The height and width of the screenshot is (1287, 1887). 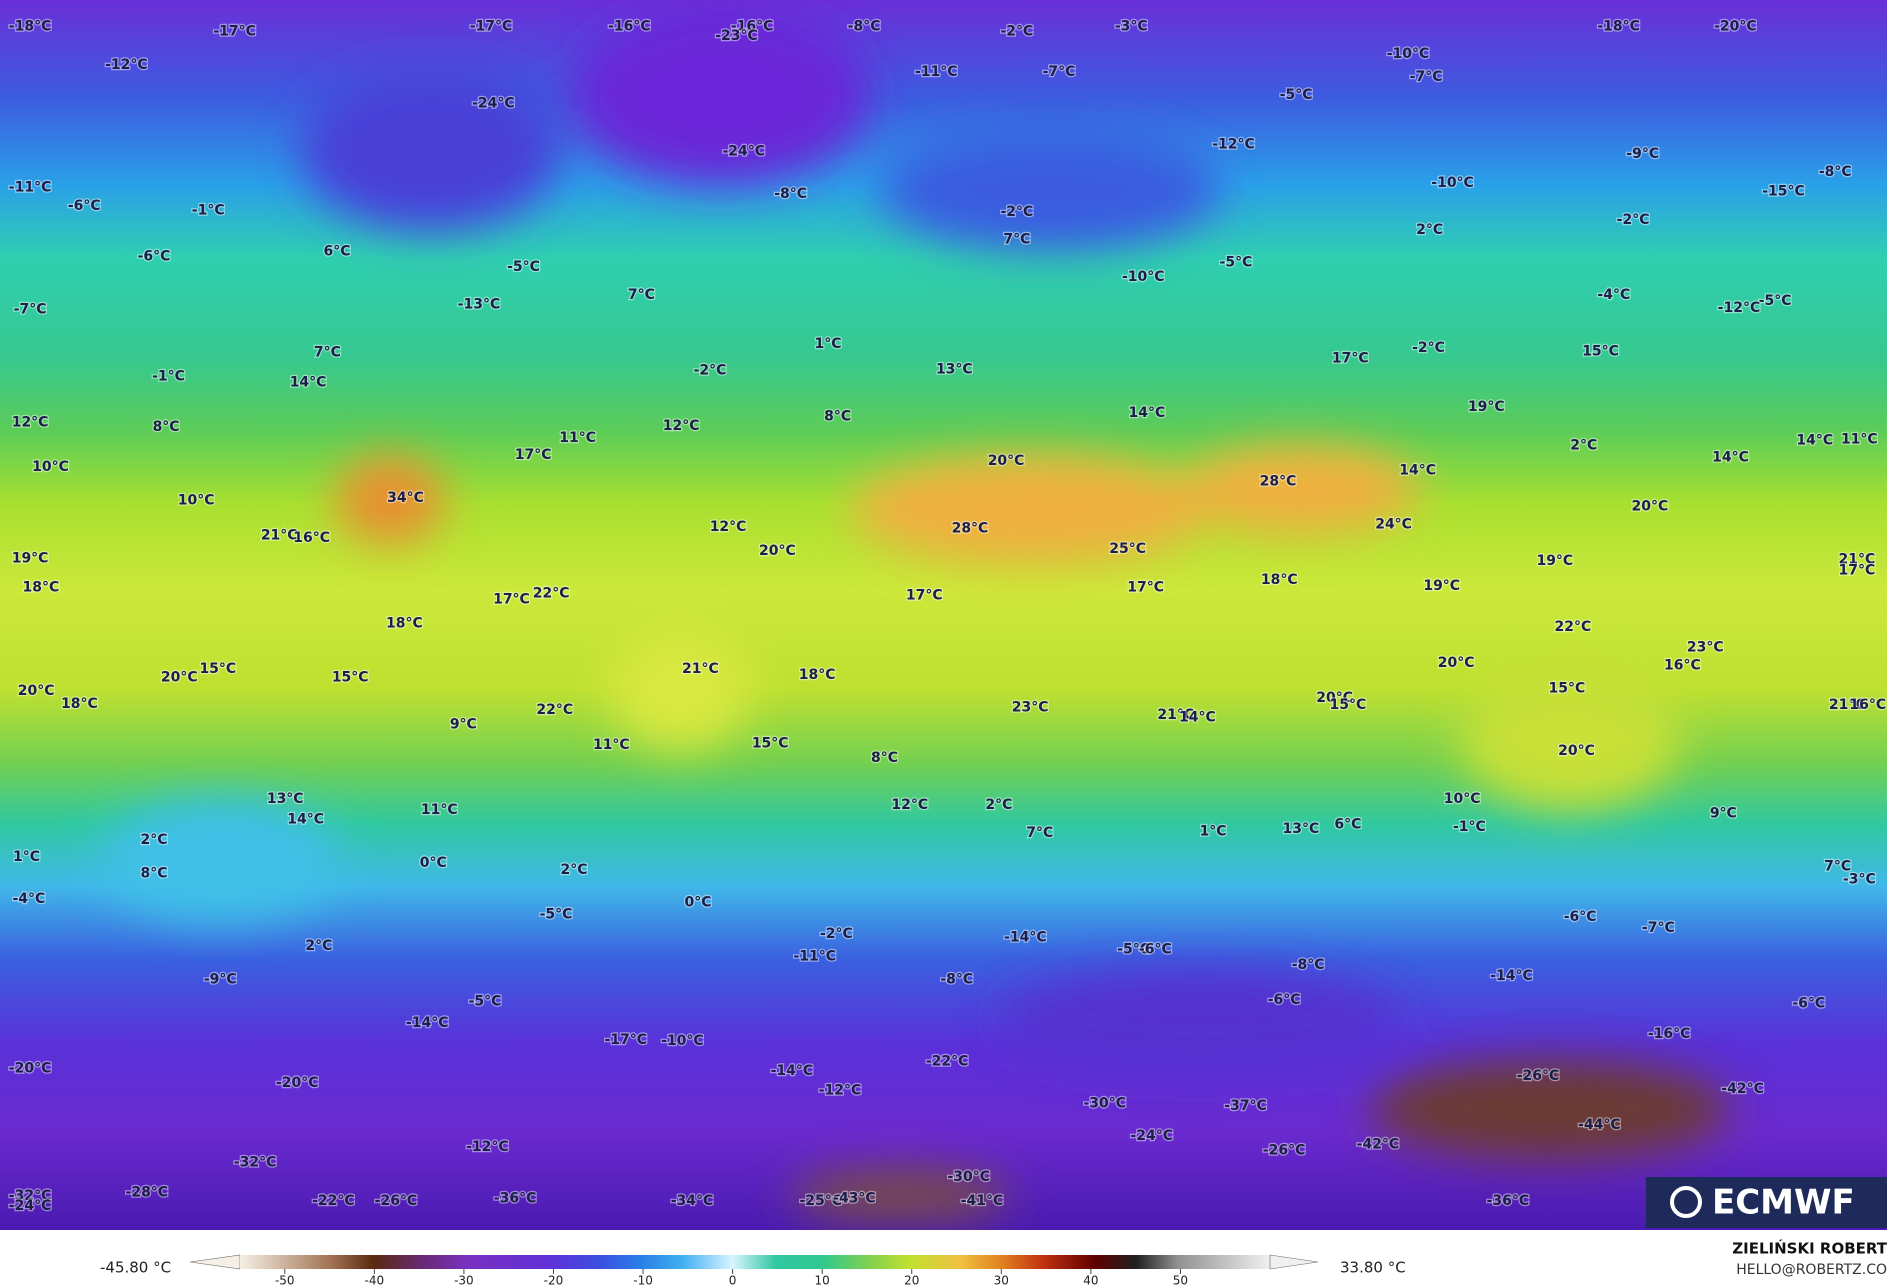 I want to click on colorbar-tick-label: 30, so click(x=1001, y=1280).